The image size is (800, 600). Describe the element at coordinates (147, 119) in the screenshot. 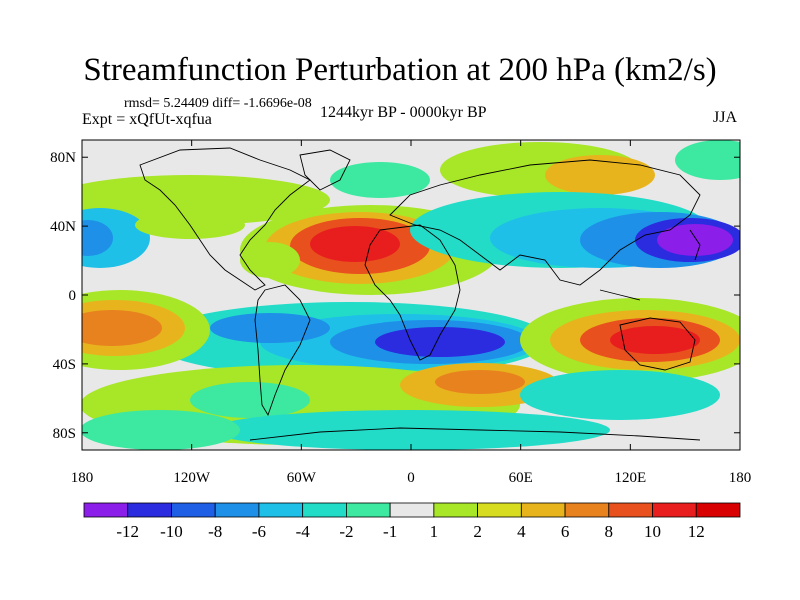

I see `experiment-label: Expt = xQfUt-xqfua` at that location.